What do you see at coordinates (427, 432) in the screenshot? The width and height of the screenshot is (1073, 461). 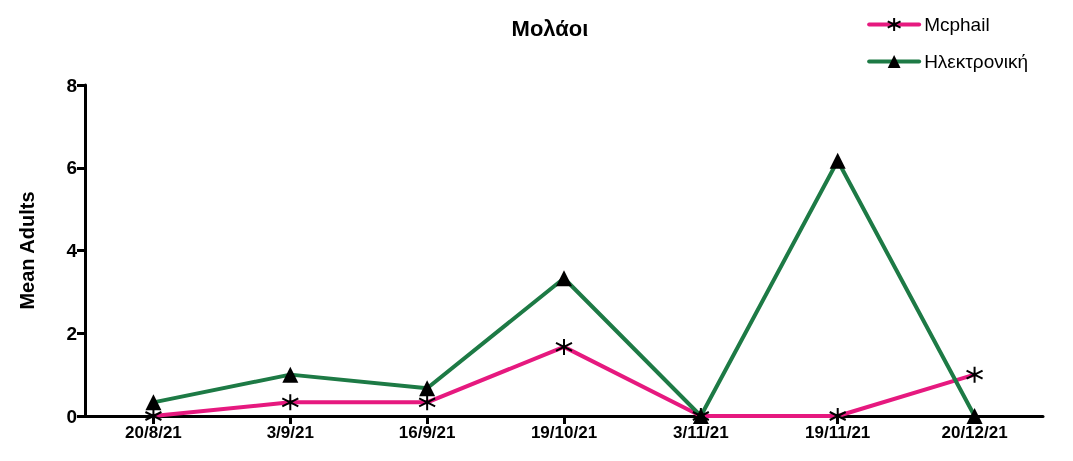 I see `x-tick-label: 16/9/21` at bounding box center [427, 432].